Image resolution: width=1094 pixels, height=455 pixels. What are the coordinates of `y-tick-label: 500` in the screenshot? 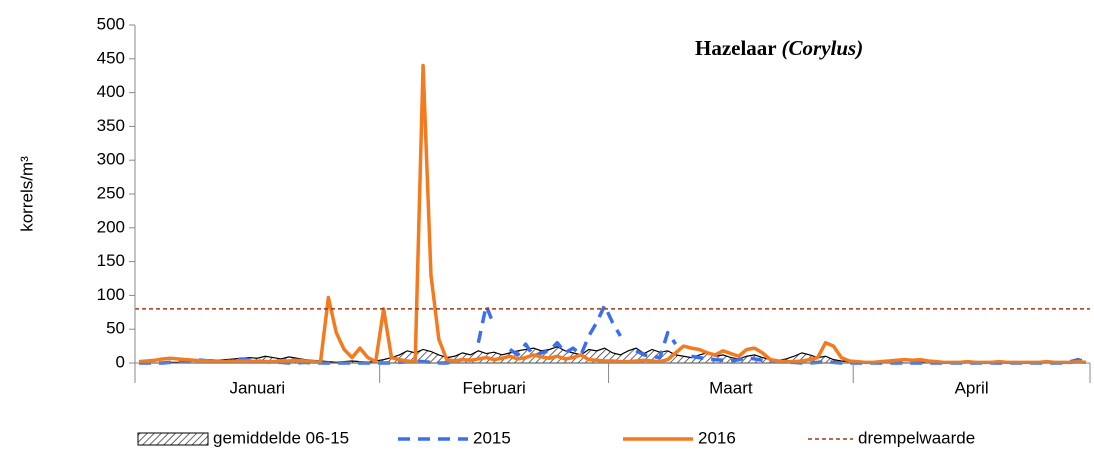 It's located at (111, 23).